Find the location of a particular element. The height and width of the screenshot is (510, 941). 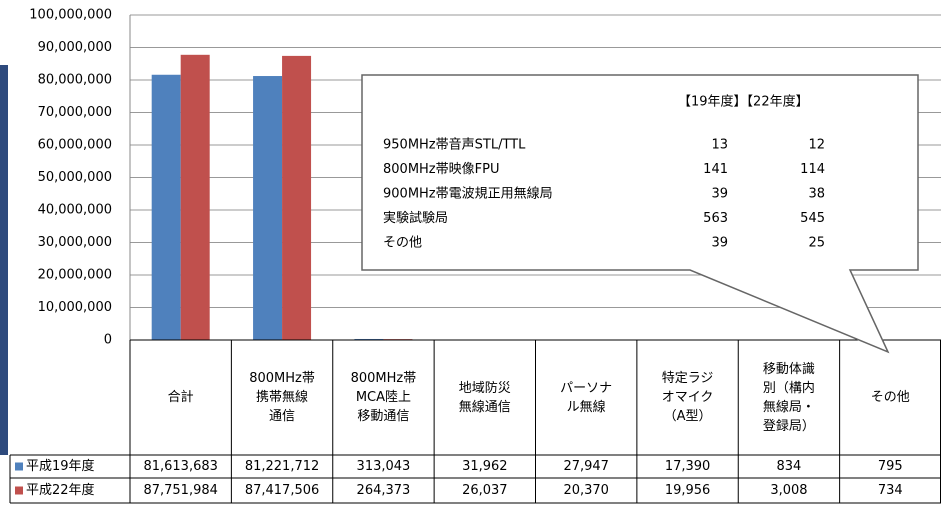

callout-value: 141 is located at coordinates (715, 169).